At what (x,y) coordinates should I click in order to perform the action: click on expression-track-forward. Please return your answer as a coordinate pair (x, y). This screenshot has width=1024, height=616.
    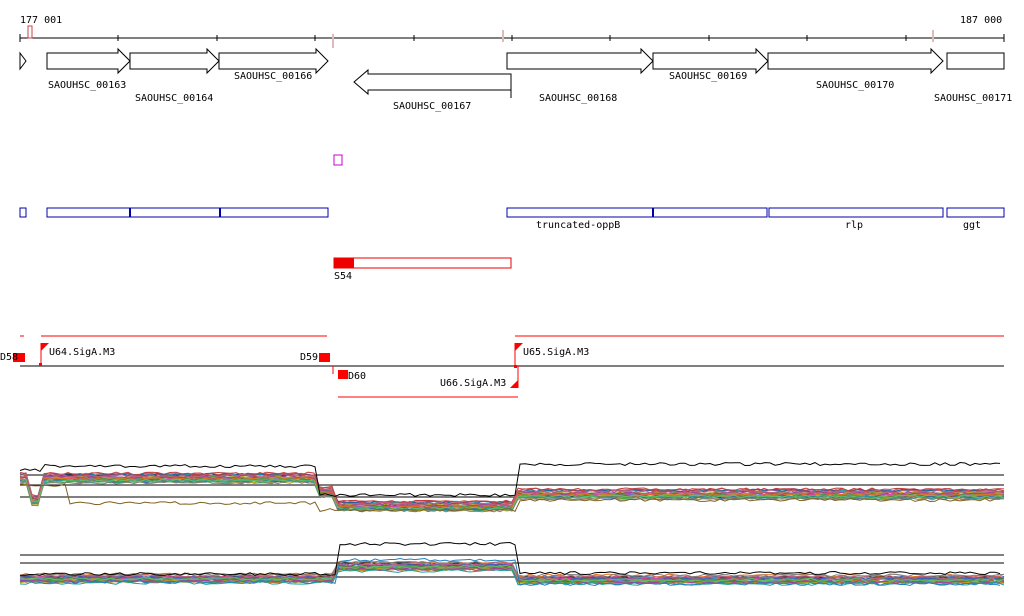
    Looking at the image, I should click on (512, 487).